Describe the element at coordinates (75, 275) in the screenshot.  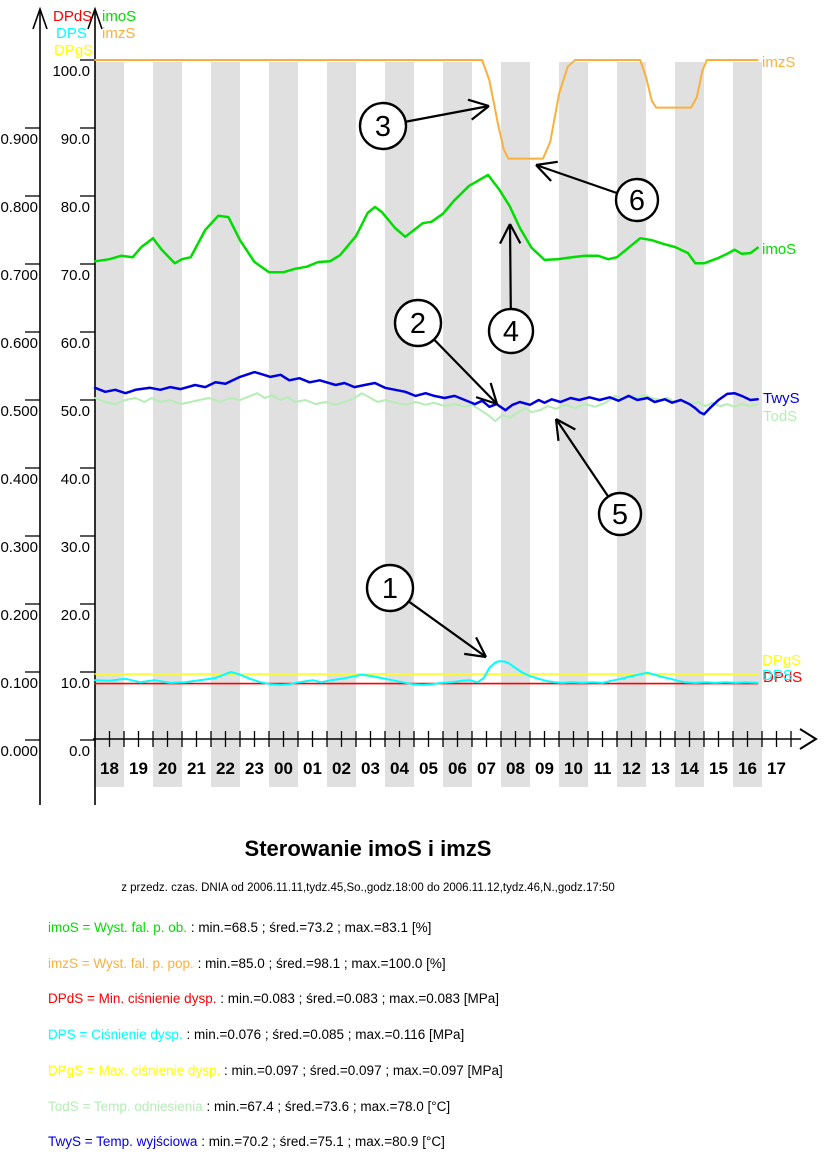
I see `inner-axis-tick-label: 70.0` at that location.